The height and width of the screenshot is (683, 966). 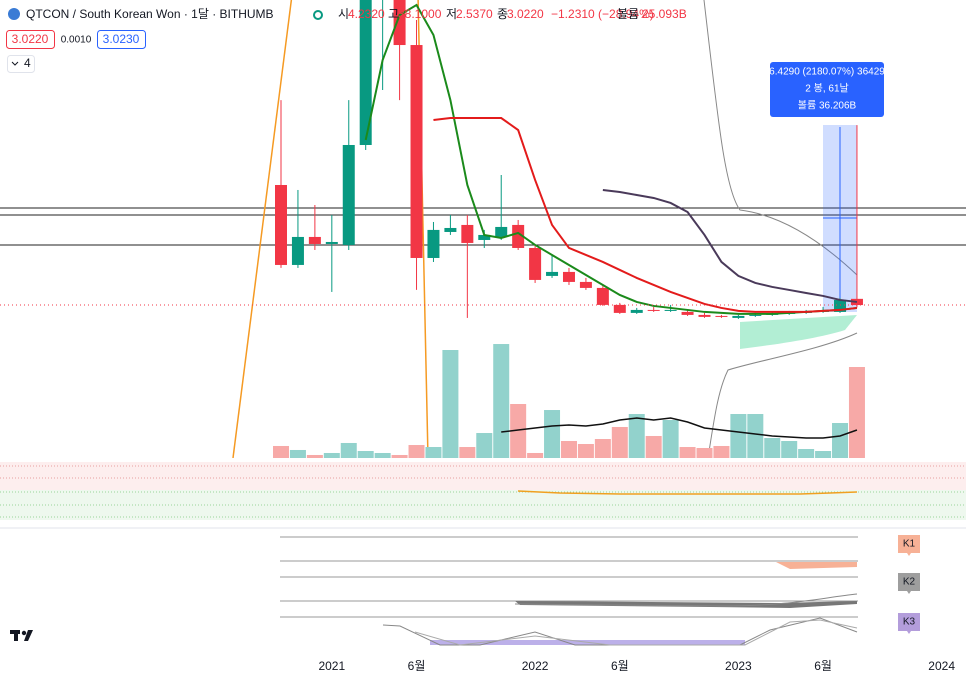 I want to click on change: −1.2310 (−28.94%), so click(x=602, y=14).